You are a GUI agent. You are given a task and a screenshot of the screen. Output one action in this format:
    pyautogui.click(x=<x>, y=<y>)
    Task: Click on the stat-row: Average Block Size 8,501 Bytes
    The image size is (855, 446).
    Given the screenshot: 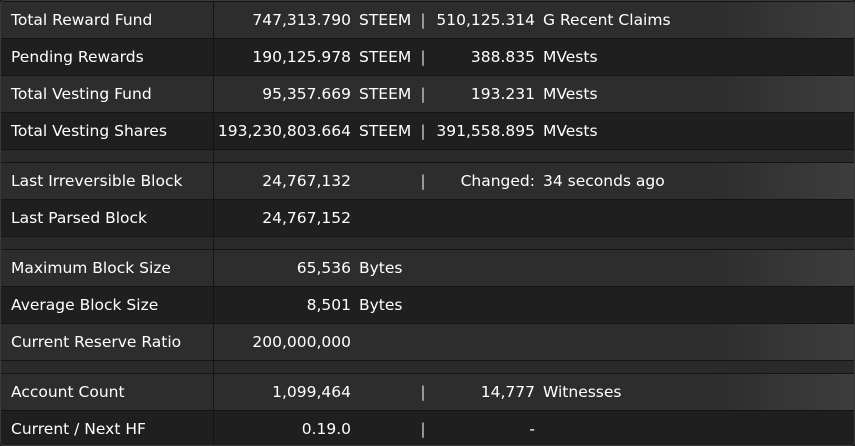 What is the action you would take?
    pyautogui.click(x=427, y=305)
    